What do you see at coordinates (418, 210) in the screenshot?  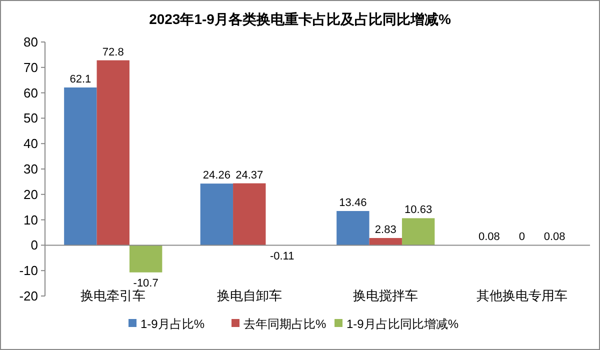 I see `data-label: 10.63` at bounding box center [418, 210].